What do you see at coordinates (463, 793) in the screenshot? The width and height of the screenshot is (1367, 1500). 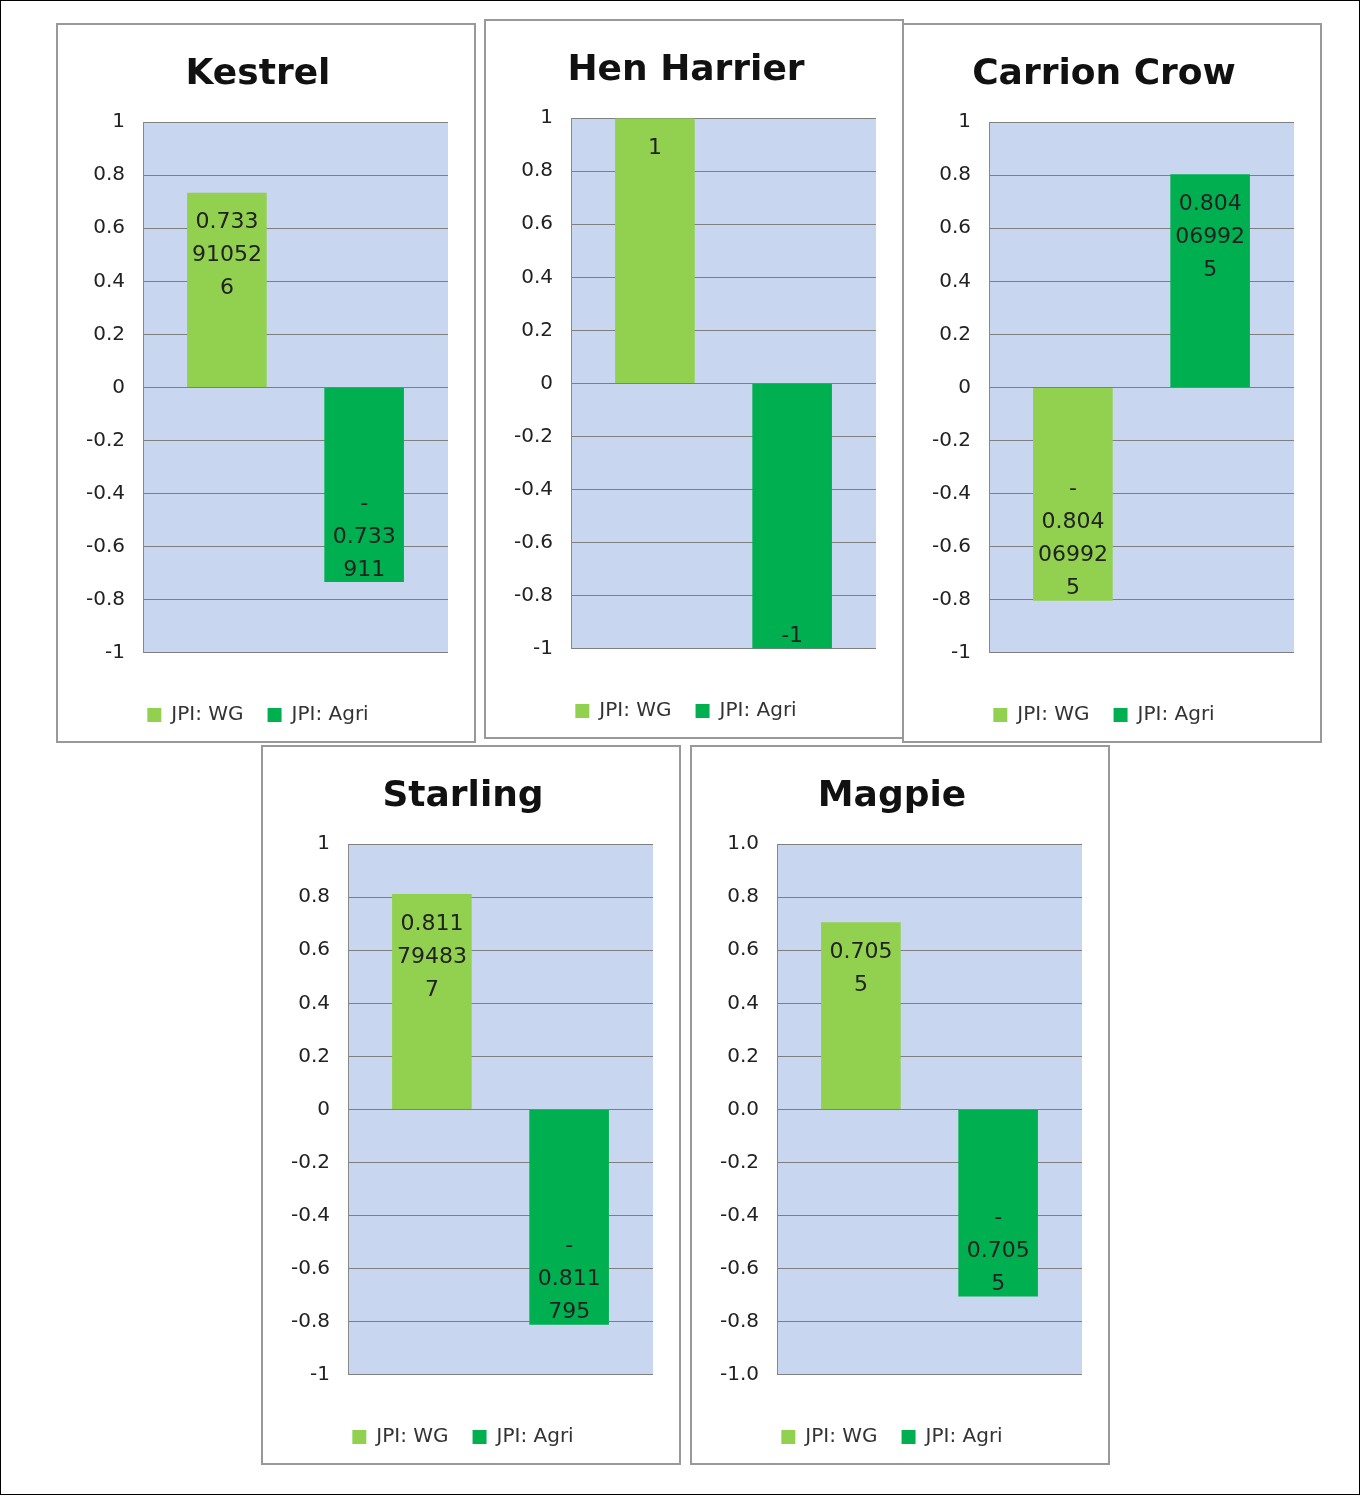 I see `chart-title: Starling` at bounding box center [463, 793].